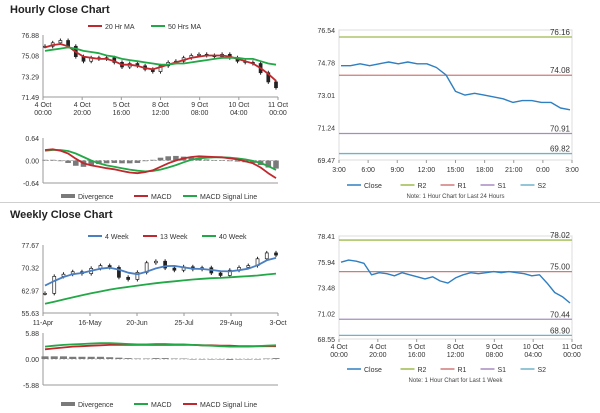  Describe the element at coordinates (368, 170) in the screenshot. I see `hourly_close_24h-x-tick-label: 6:00` at that location.